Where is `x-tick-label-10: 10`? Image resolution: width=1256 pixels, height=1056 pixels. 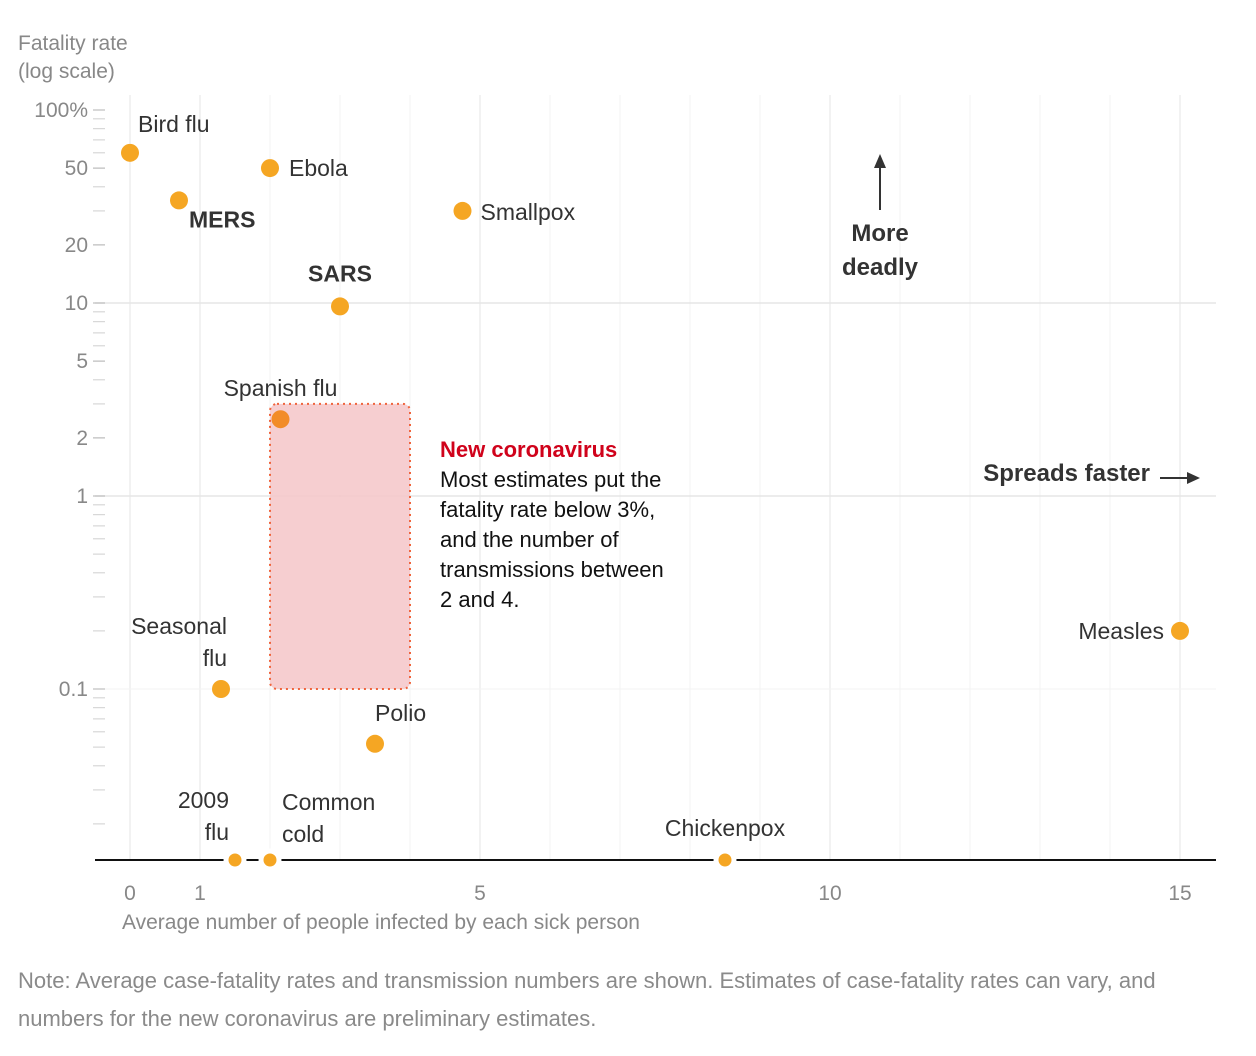
x-tick-label-10: 10 is located at coordinates (829, 893).